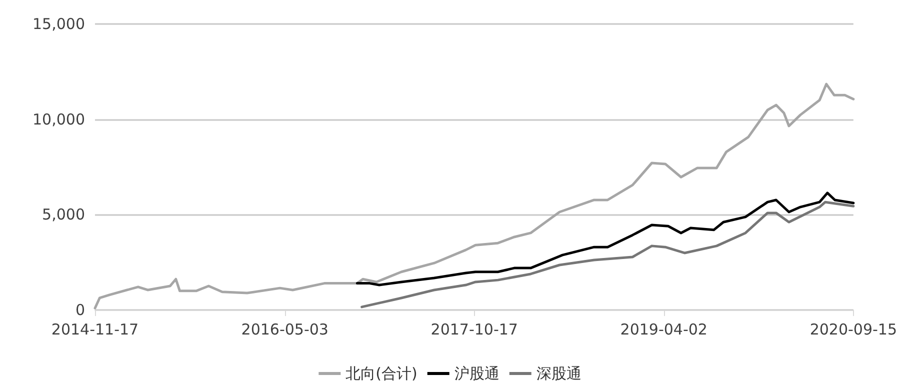 The height and width of the screenshot is (390, 900). What do you see at coordinates (63, 215) in the screenshot?
I see `y-tick-label: 5,000` at bounding box center [63, 215].